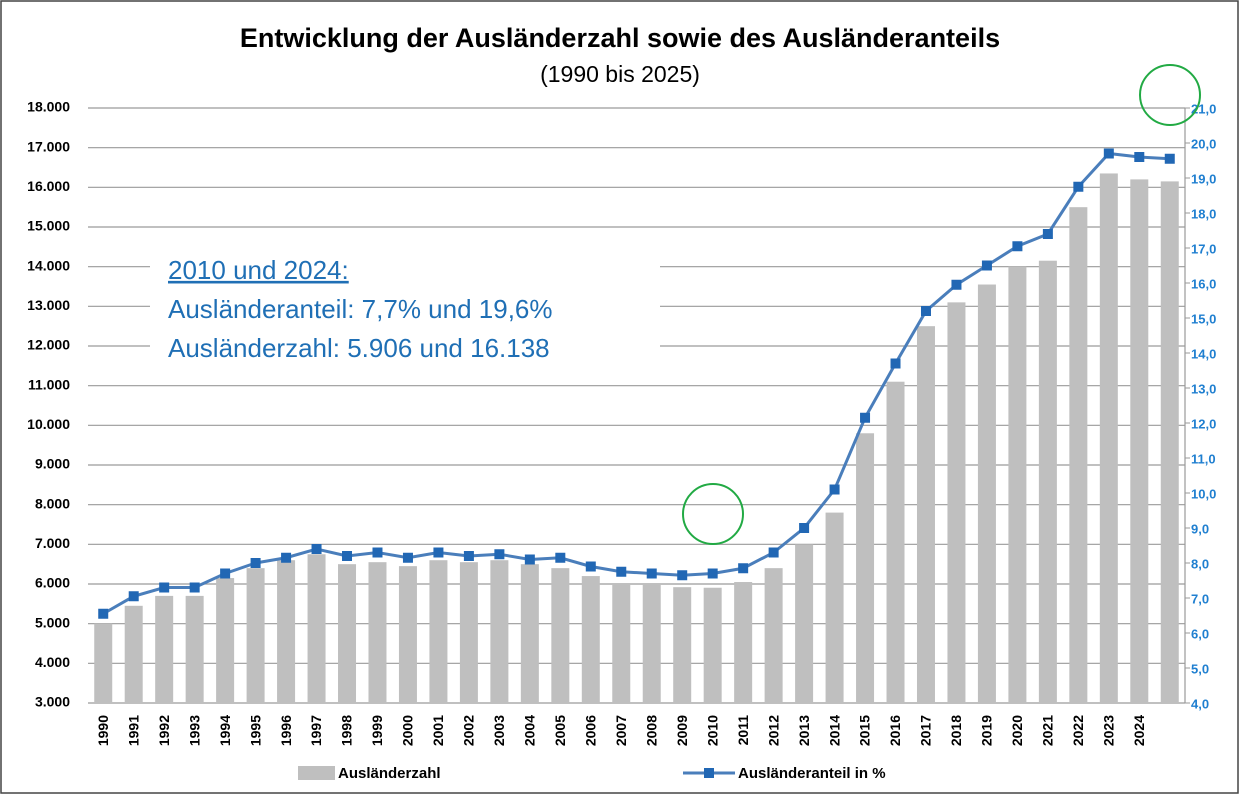 This screenshot has width=1239, height=794. Describe the element at coordinates (651, 730) in the screenshot. I see `x-tick-label: 2008` at that location.